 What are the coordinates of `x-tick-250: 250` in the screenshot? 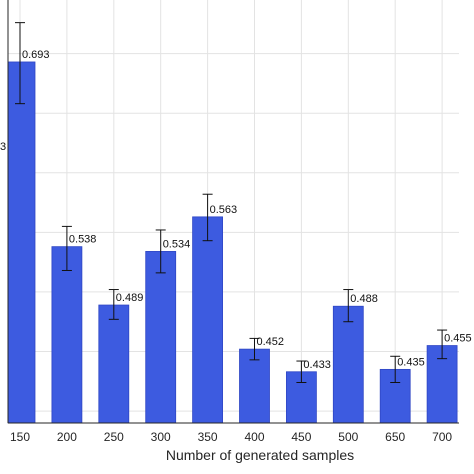 It's located at (114, 437).